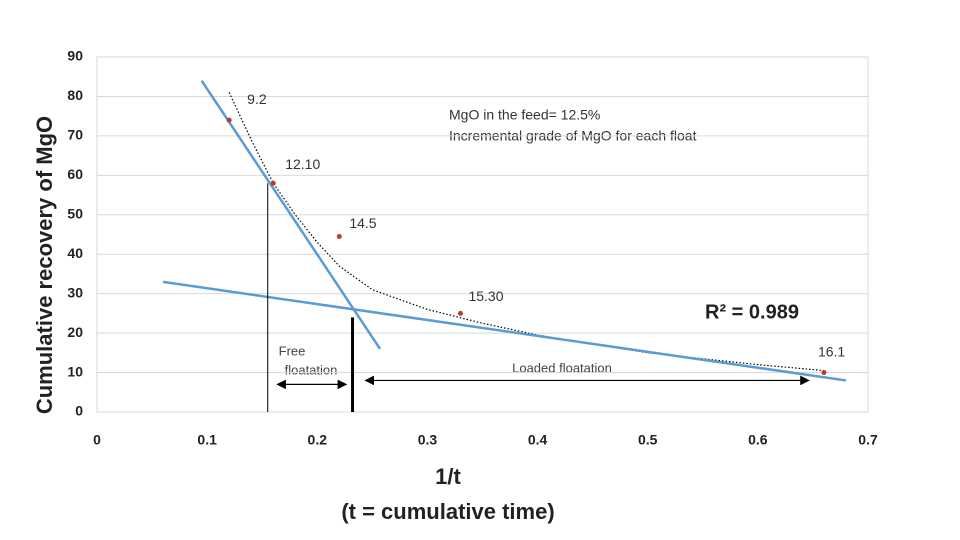 The height and width of the screenshot is (540, 960). Describe the element at coordinates (75, 292) in the screenshot. I see `y-tick-label: 30` at that location.